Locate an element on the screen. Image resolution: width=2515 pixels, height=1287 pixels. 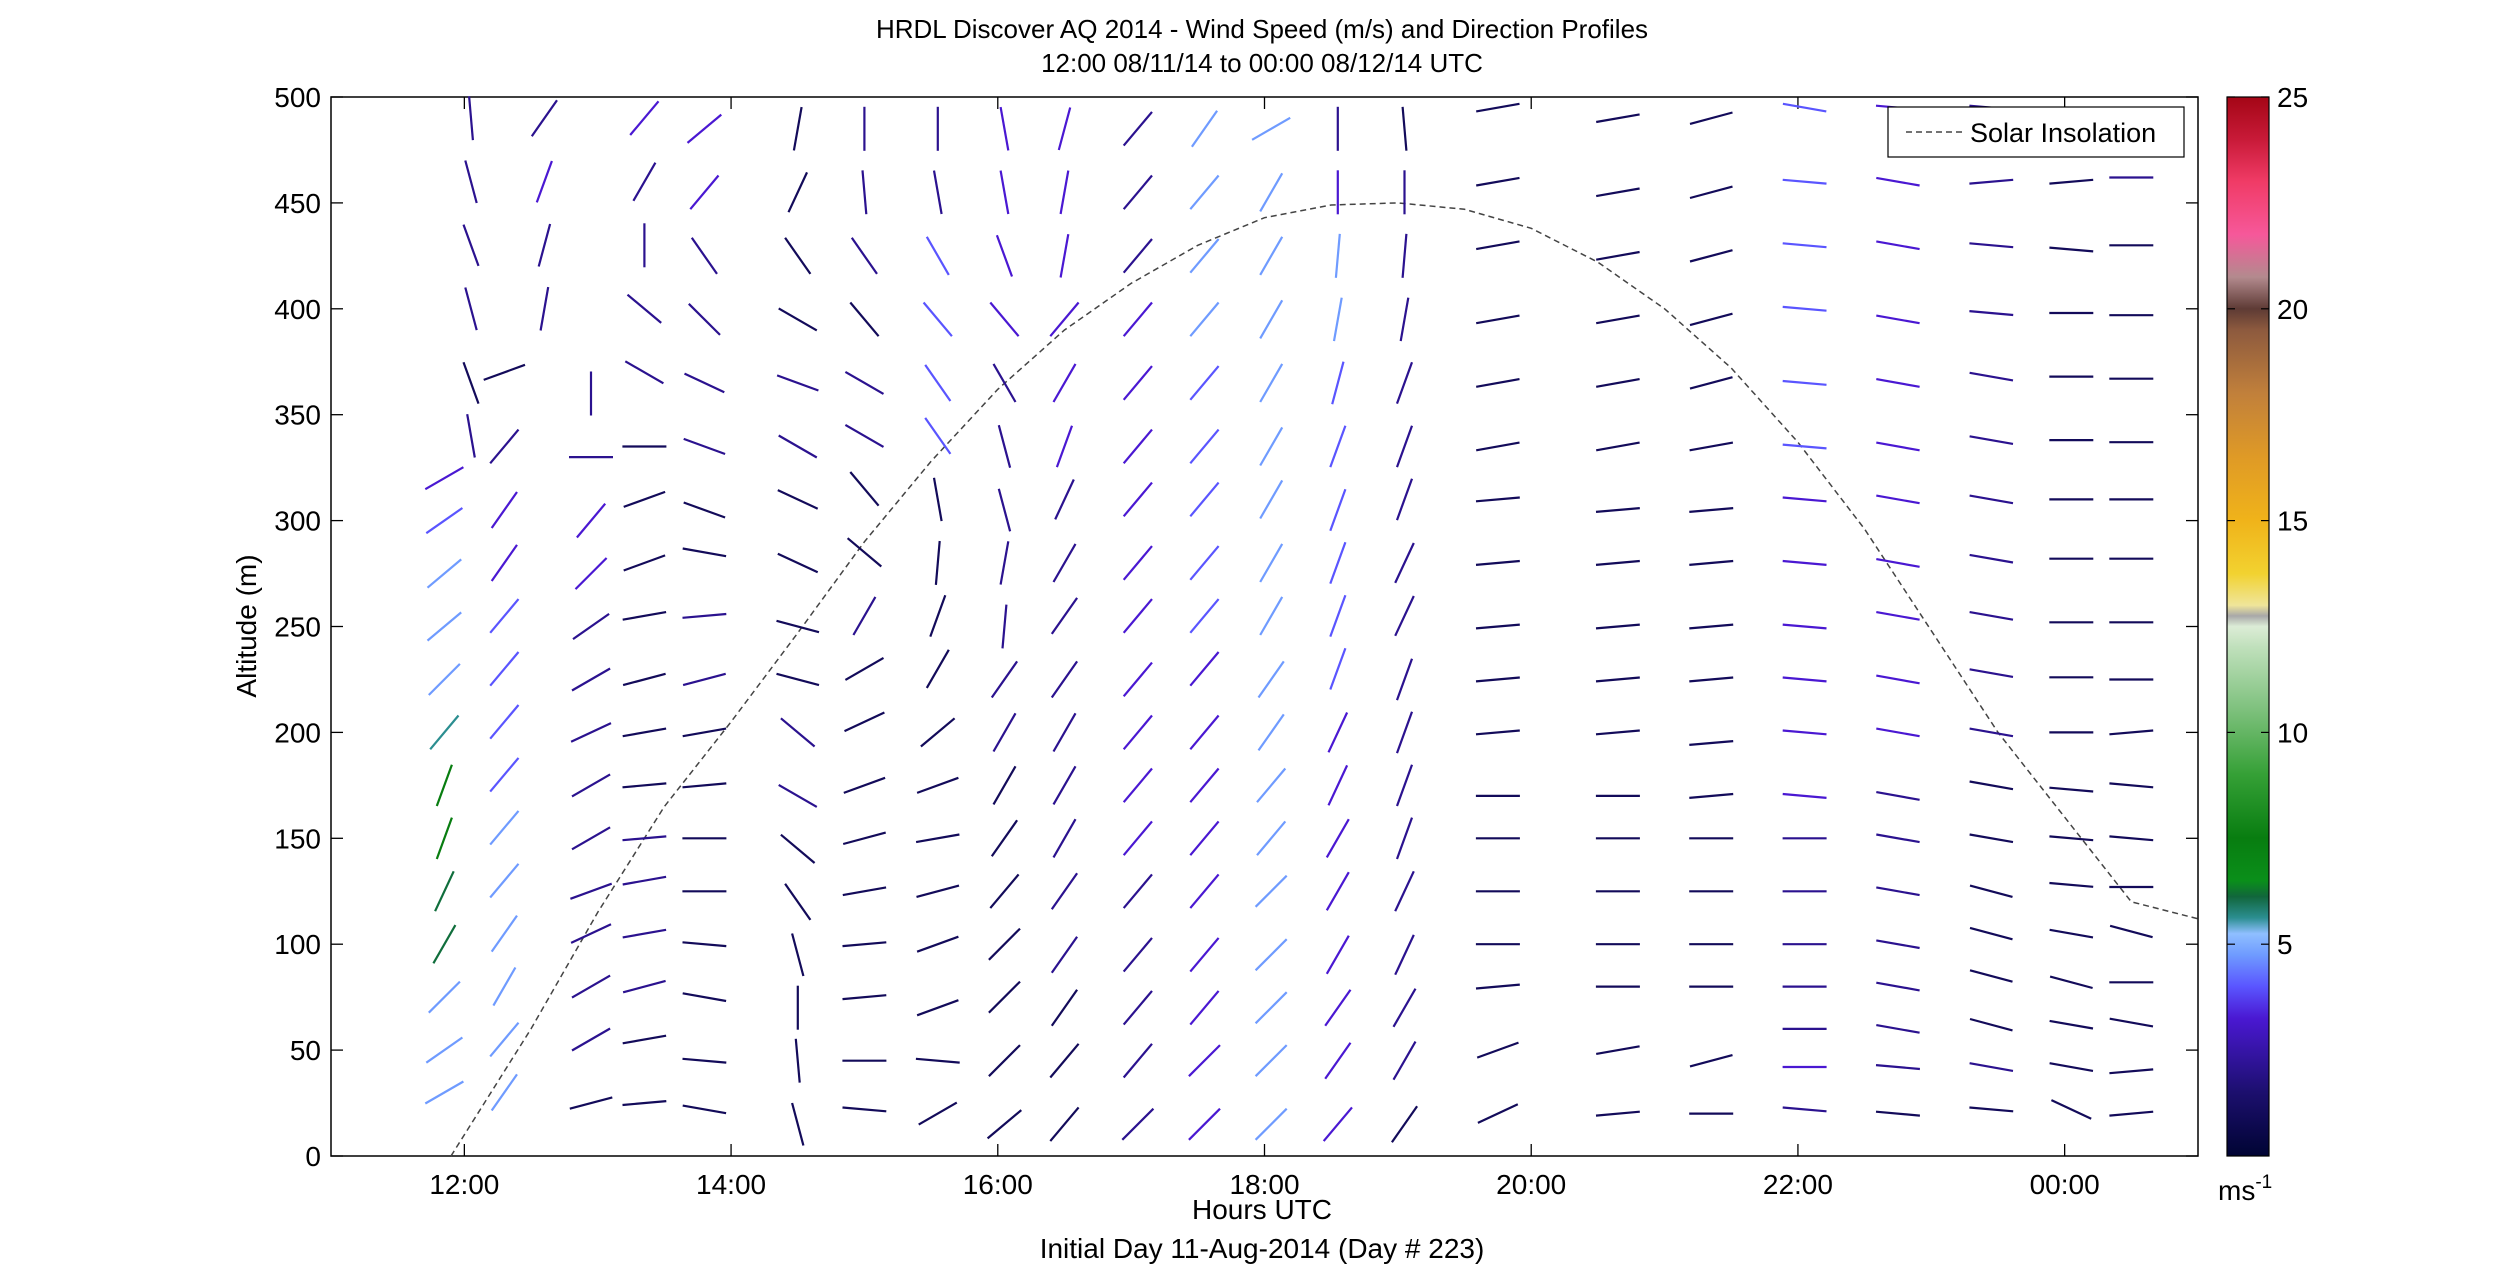
y-tick-label: 450 is located at coordinates (297, 203).